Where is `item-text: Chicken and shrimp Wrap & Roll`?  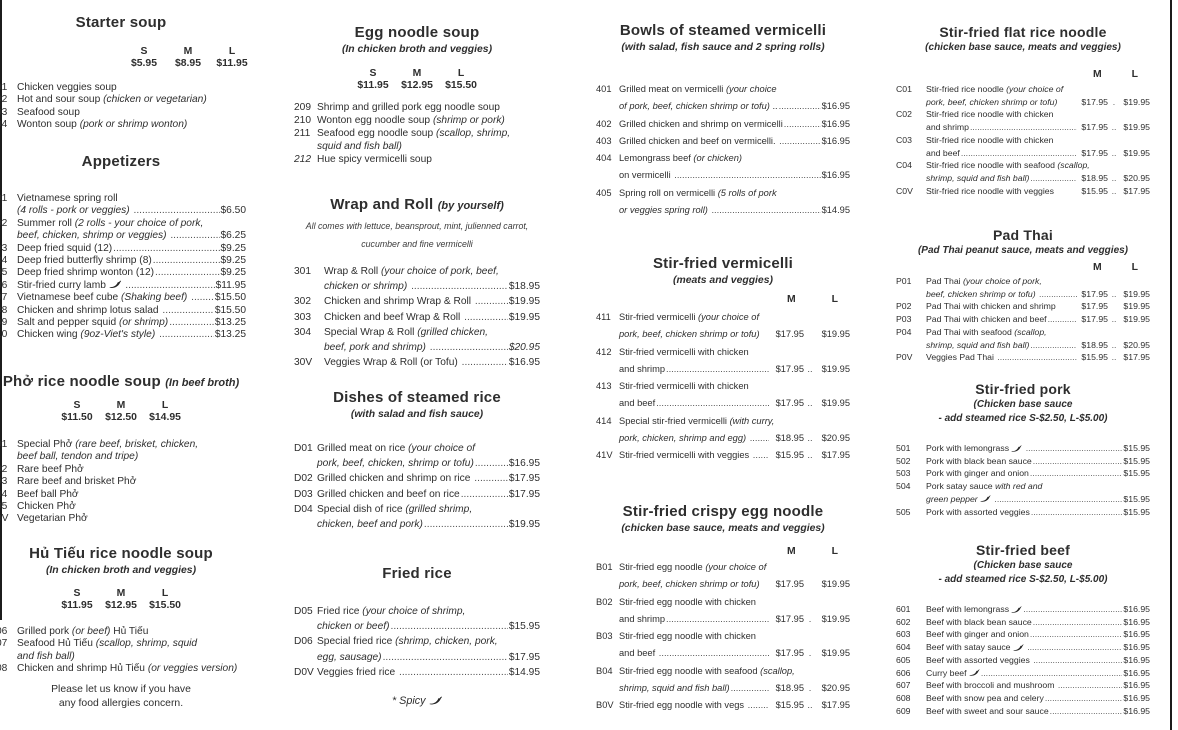 item-text: Chicken and shrimp Wrap & Roll is located at coordinates (399, 301).